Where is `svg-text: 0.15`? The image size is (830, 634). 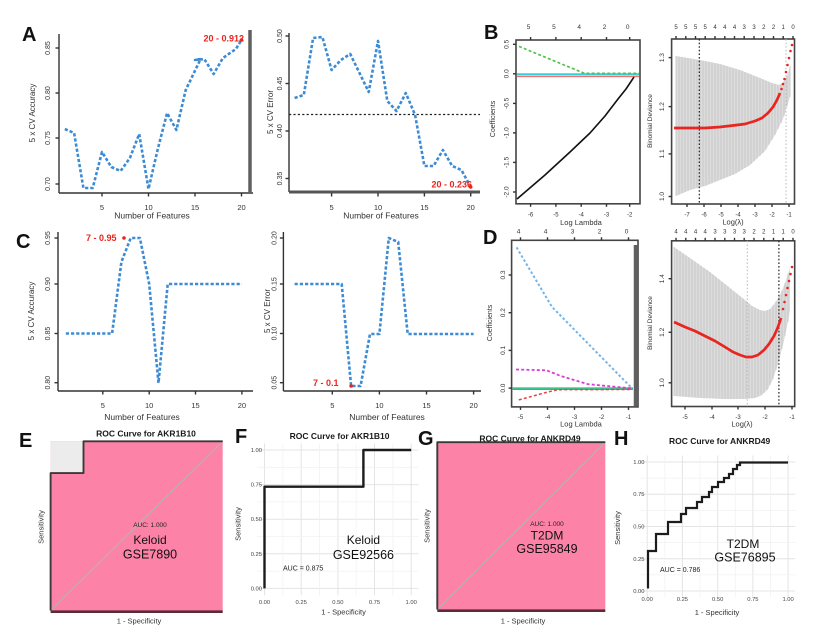
svg-text: 0.15 is located at coordinates (275, 284).